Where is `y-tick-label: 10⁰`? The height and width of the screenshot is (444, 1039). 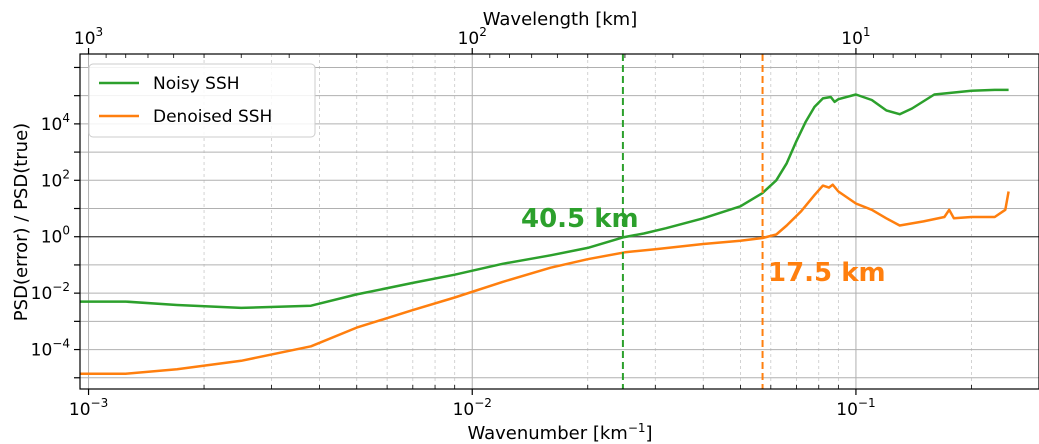
y-tick-label: 10⁰ is located at coordinates (55, 236).